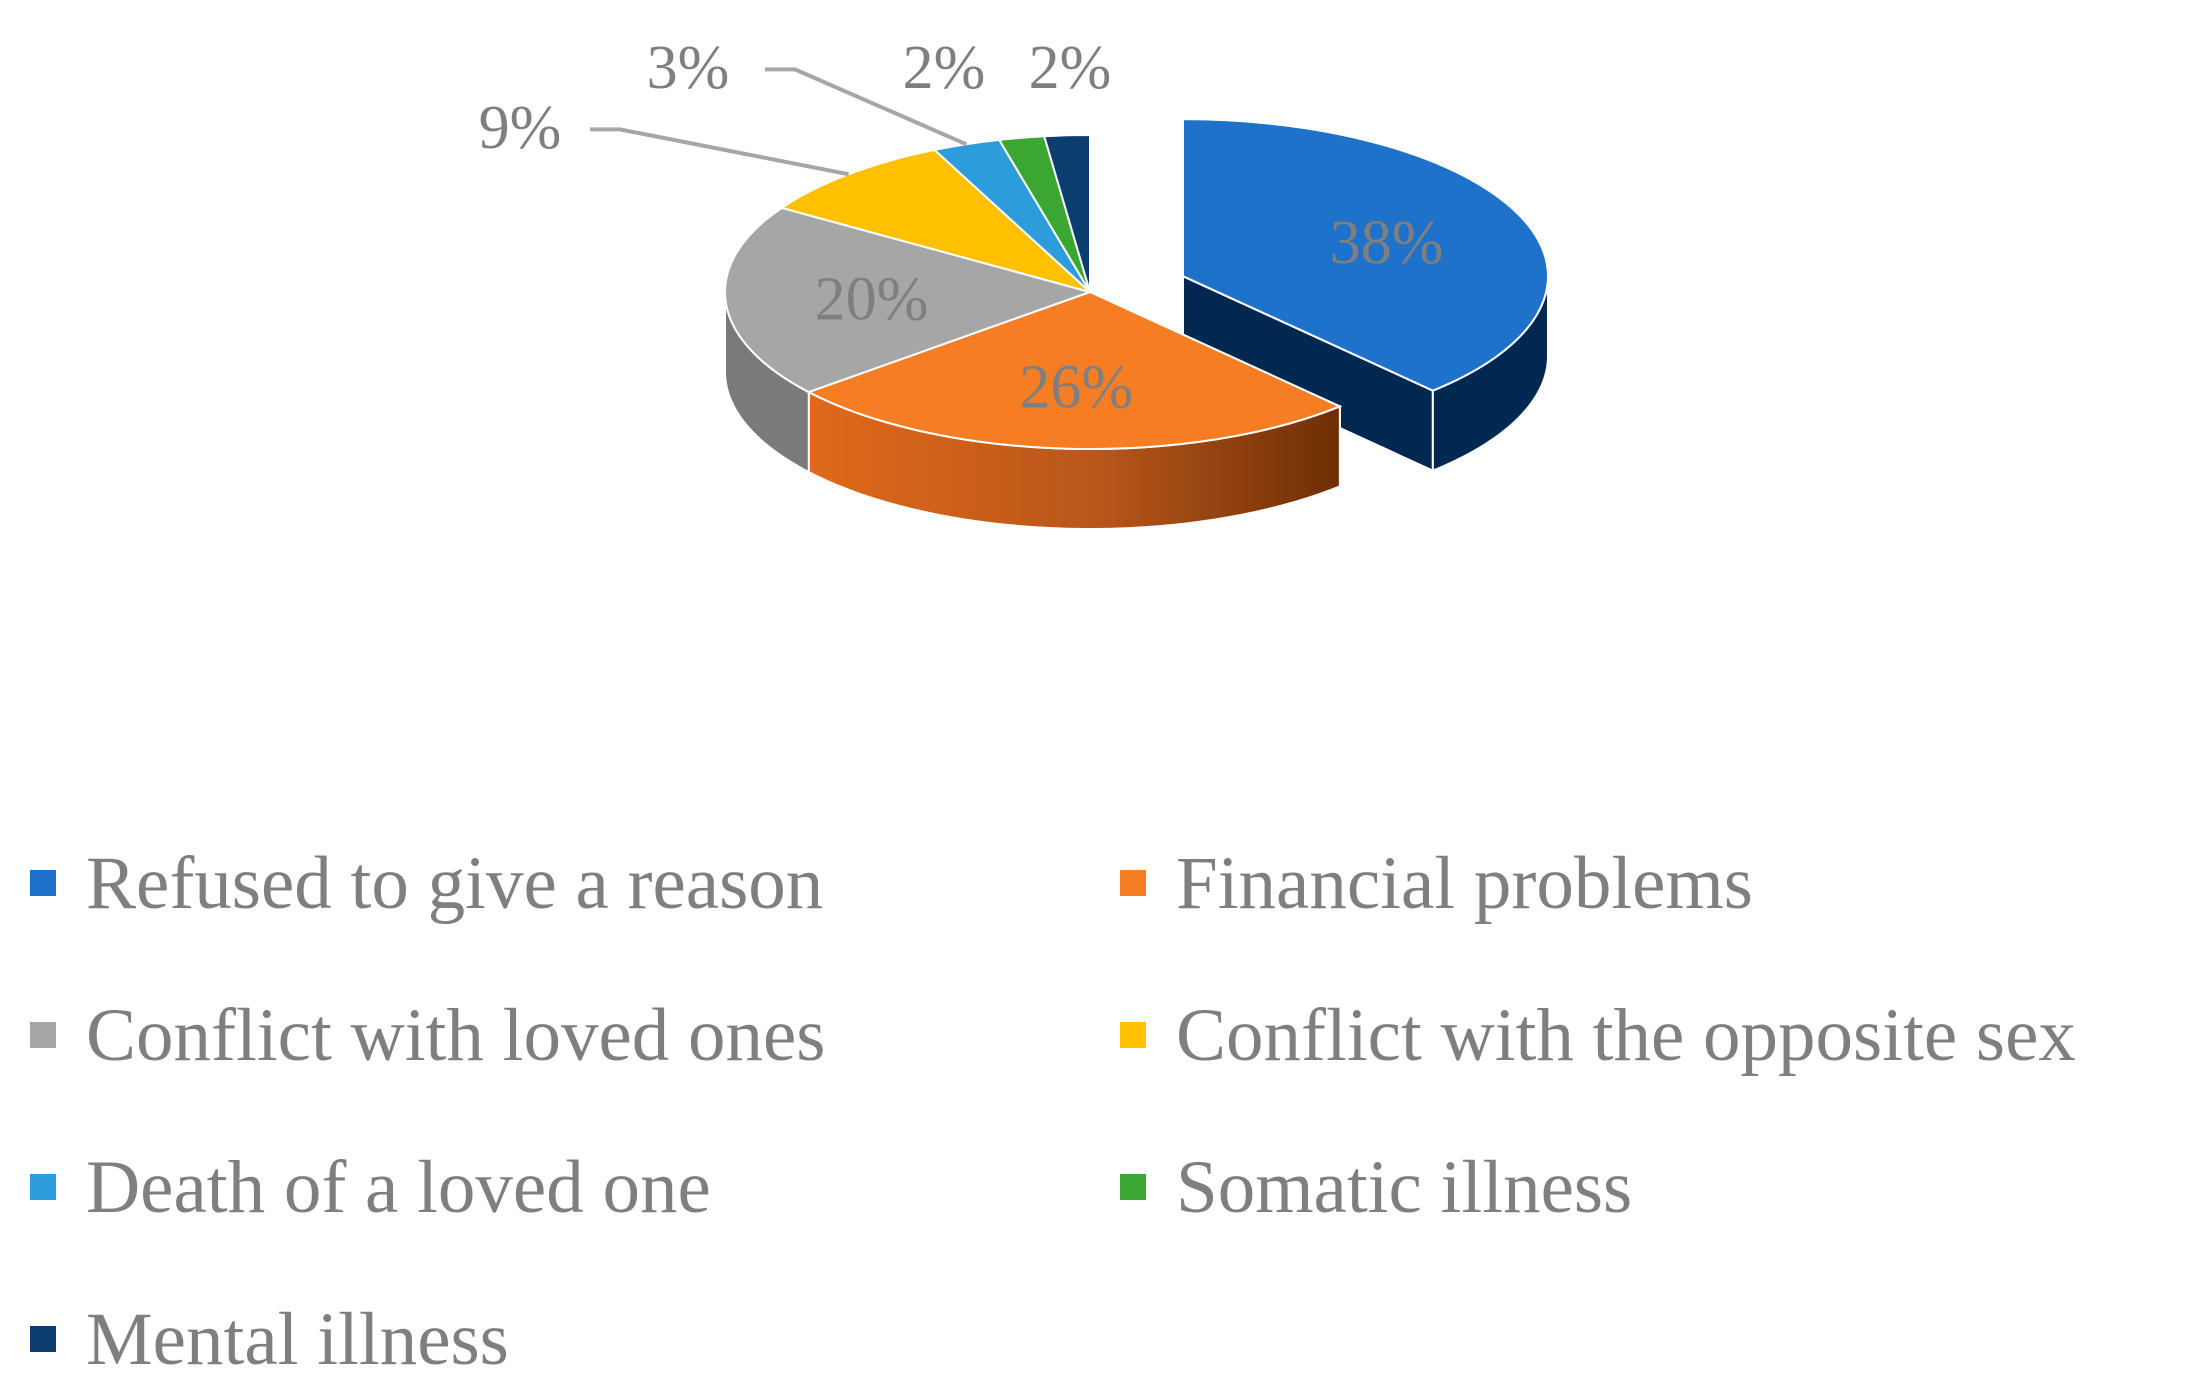 This screenshot has width=2209, height=1399. I want to click on data-label-conflict-with-the-opposite-sex: 9%, so click(520, 128).